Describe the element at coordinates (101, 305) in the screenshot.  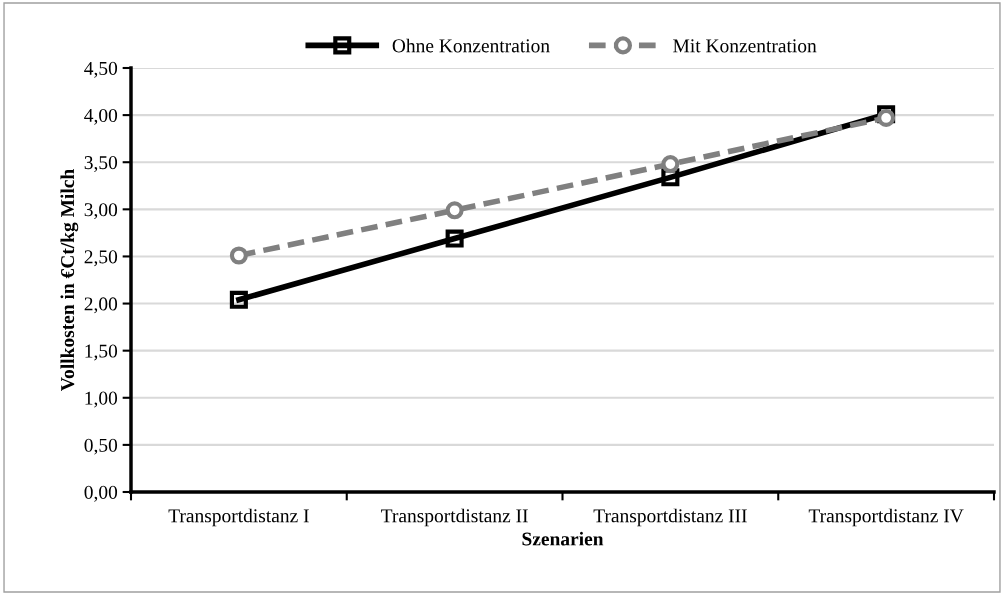
I see `y-tick-label: 2,00` at that location.